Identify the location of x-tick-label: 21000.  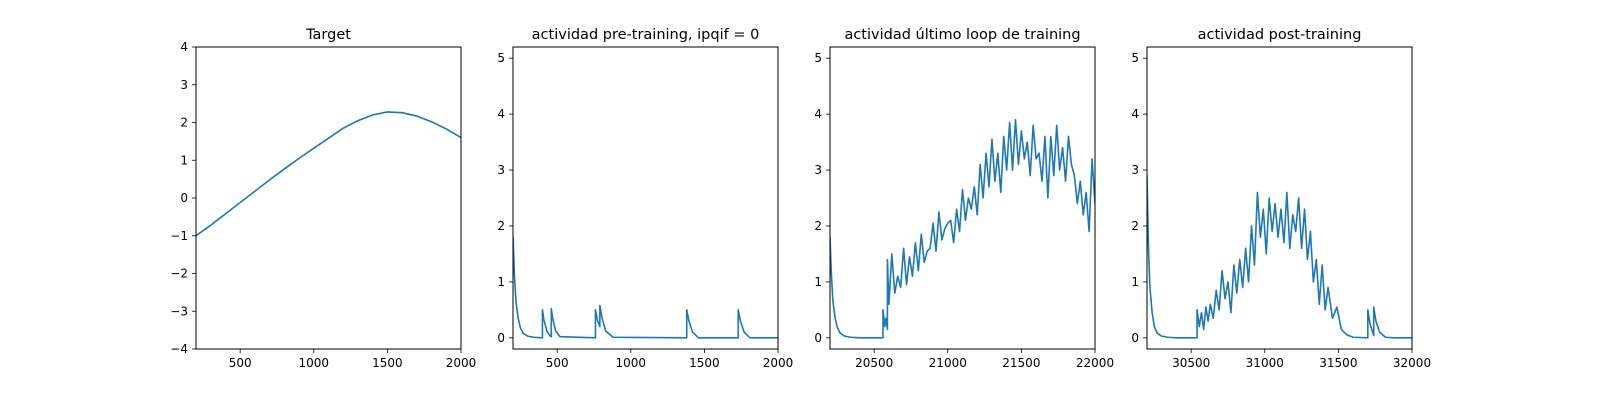
(948, 363).